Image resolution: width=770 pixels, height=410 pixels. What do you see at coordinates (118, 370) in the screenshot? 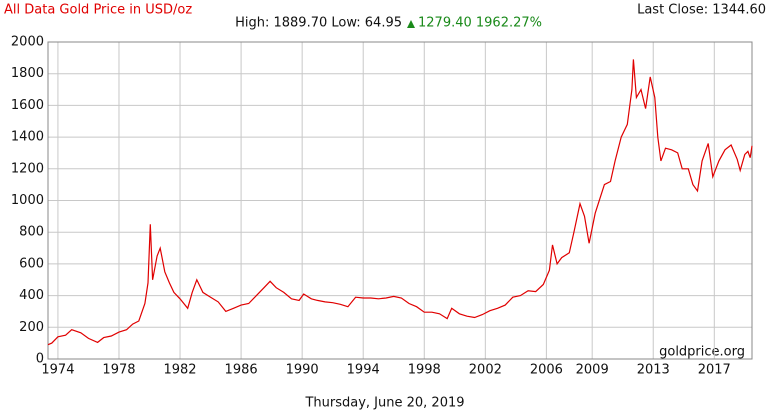
I see `x-tick-label: 1978` at bounding box center [118, 370].